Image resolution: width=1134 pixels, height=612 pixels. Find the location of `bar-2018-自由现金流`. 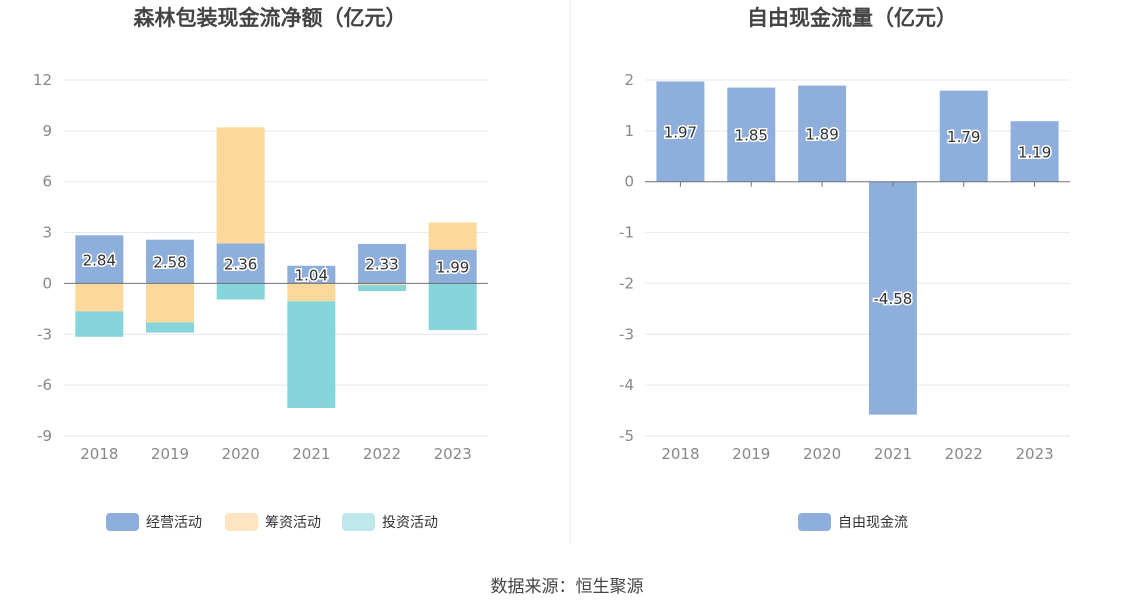

bar-2018-自由现金流 is located at coordinates (680, 131).